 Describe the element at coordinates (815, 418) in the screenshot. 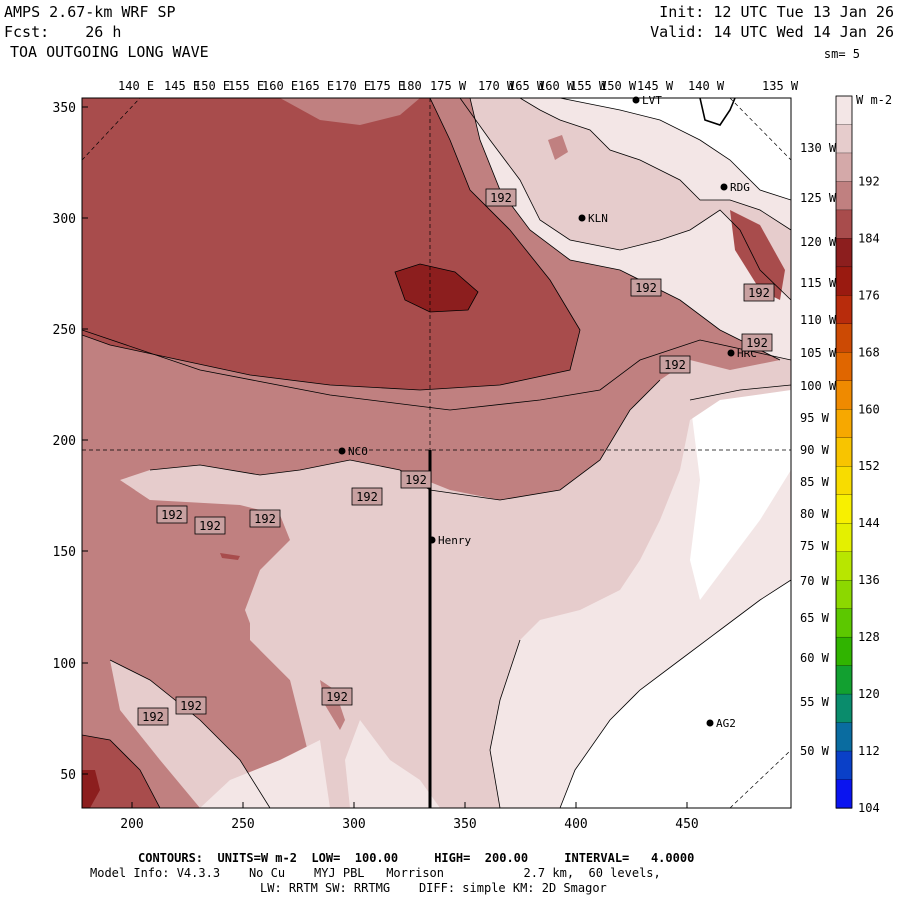

I see `lat-label: 95 W` at that location.